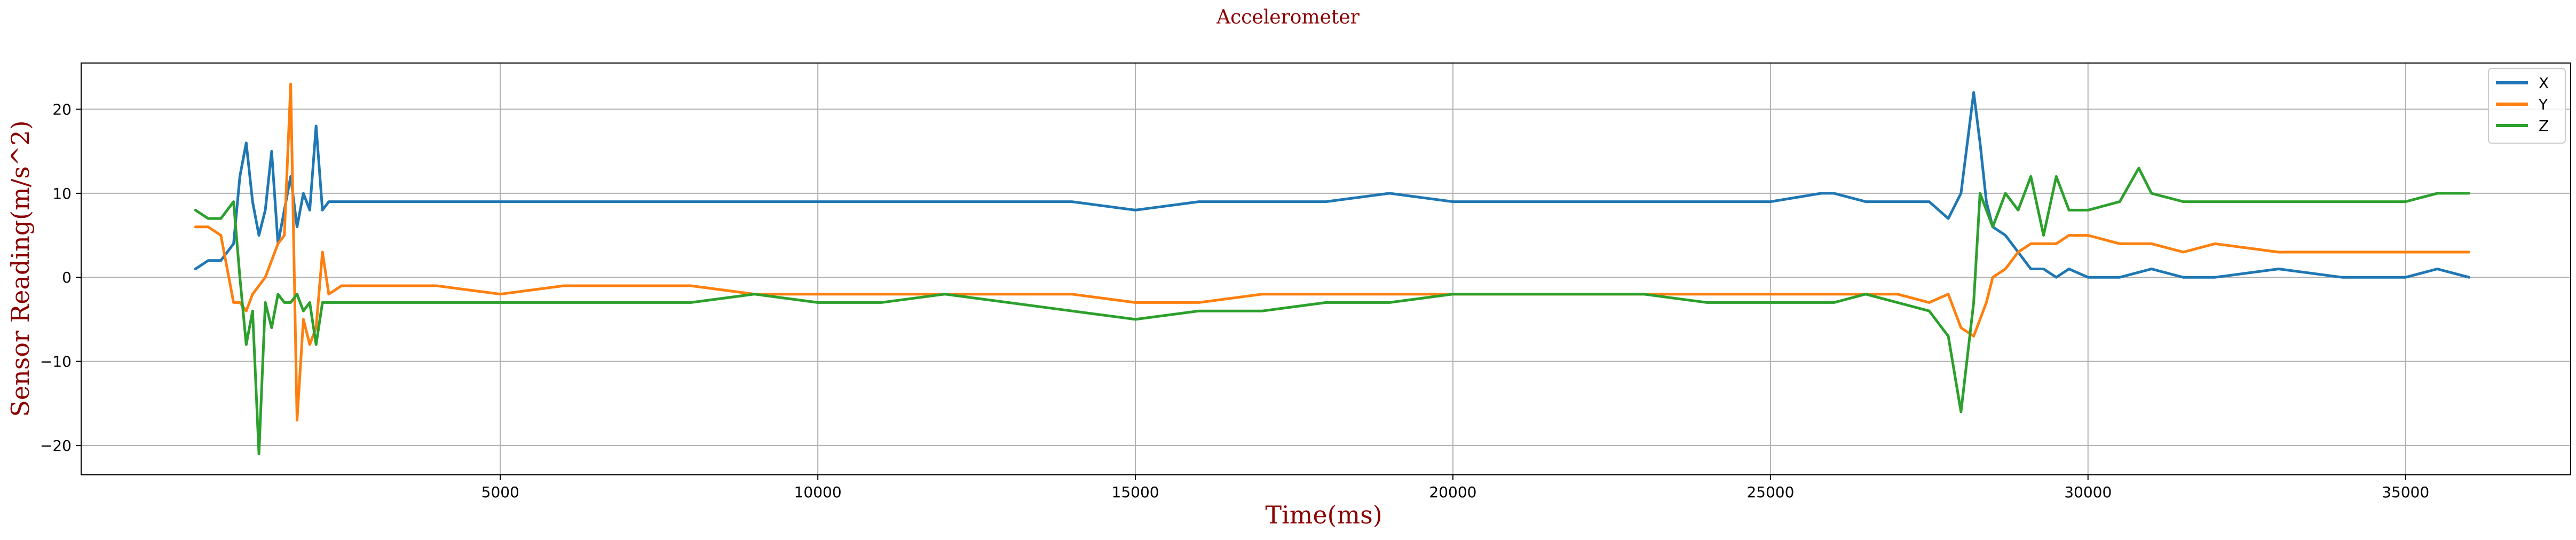 The height and width of the screenshot is (540, 2576). What do you see at coordinates (2544, 126) in the screenshot?
I see `legend-label-z: Z` at bounding box center [2544, 126].